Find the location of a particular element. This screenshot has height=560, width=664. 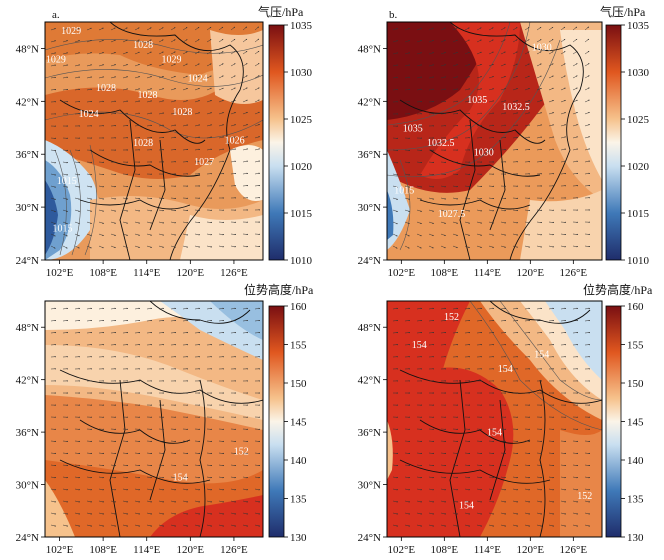

colorbar-tick-label: 130 is located at coordinates (635, 538).